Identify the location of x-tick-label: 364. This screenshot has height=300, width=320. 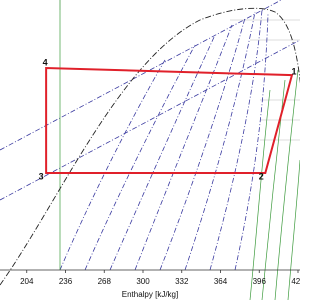
(221, 281).